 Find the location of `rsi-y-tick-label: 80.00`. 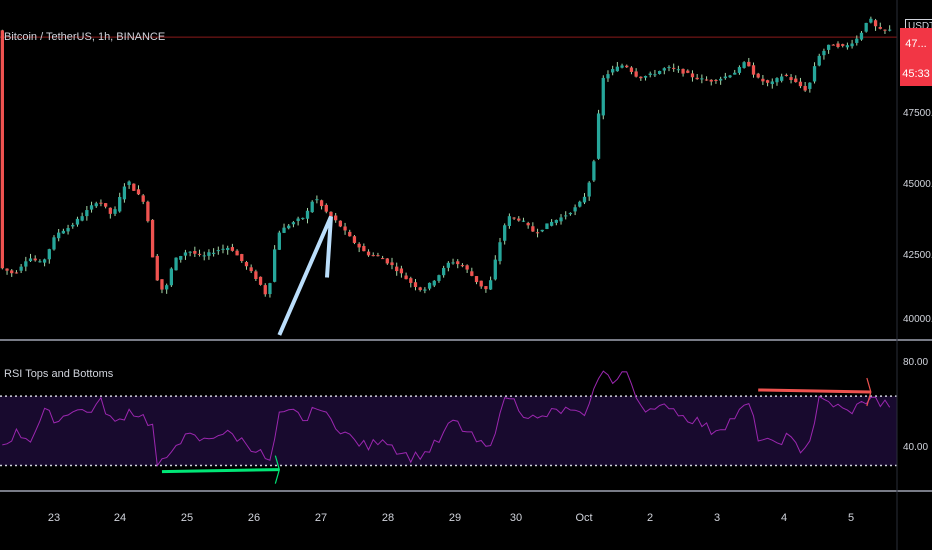

rsi-y-tick-label: 80.00 is located at coordinates (916, 362).